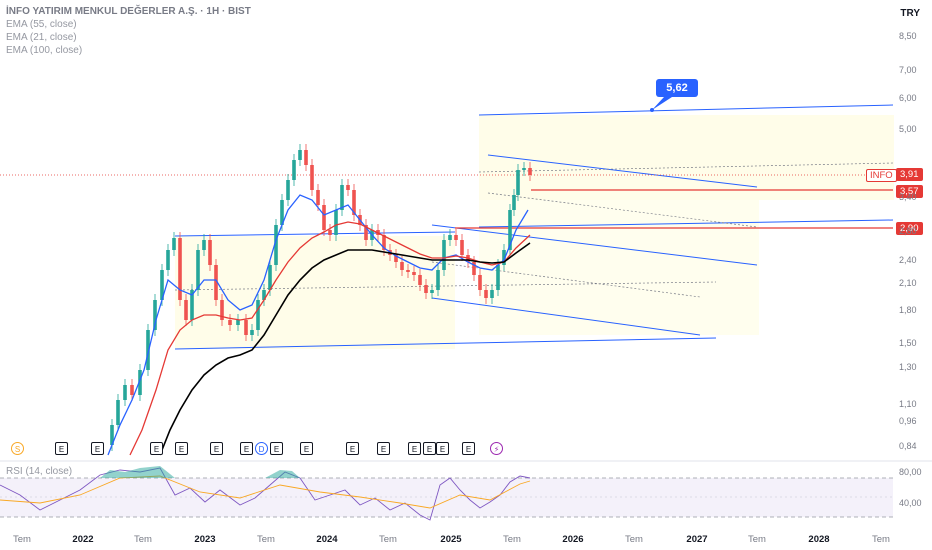 The width and height of the screenshot is (932, 550). What do you see at coordinates (265, 492) in the screenshot?
I see `rsi-ma-line` at bounding box center [265, 492].